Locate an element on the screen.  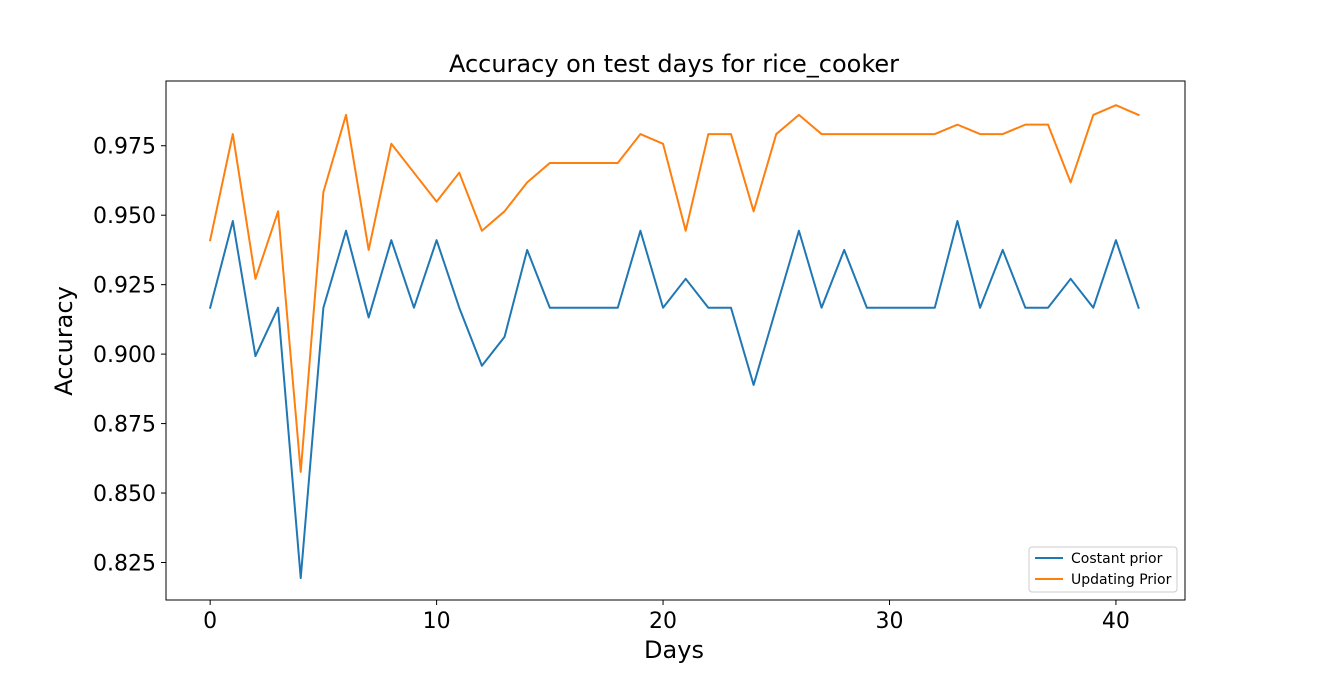
y-tick-label: 0.925 is located at coordinates (124, 286).